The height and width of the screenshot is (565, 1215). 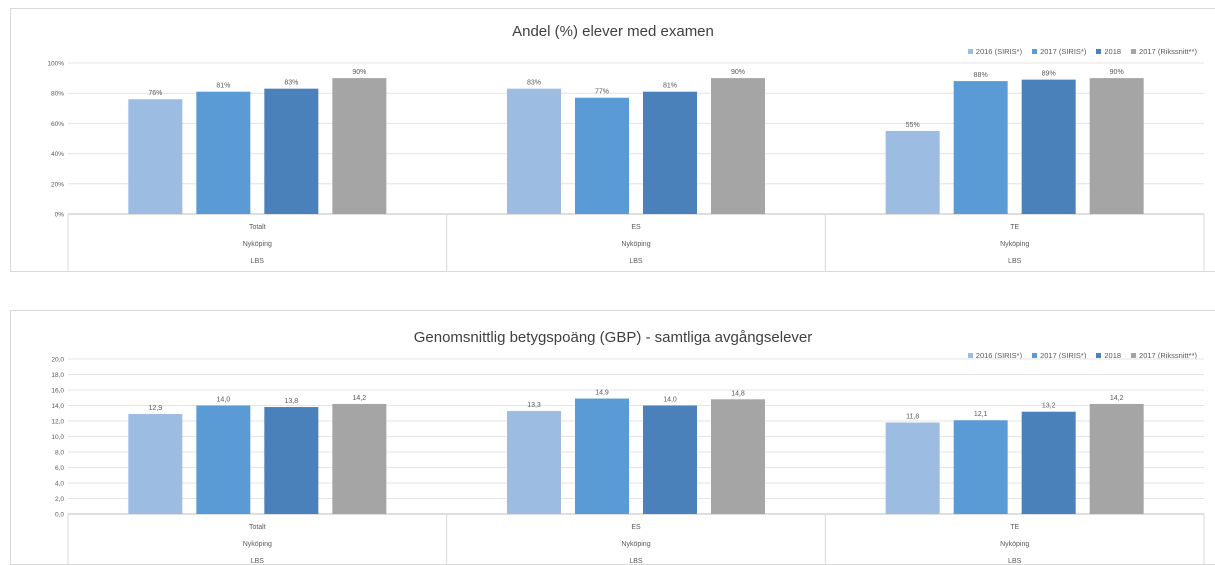 What do you see at coordinates (57, 406) in the screenshot?
I see `y-tick-label: 14,0` at bounding box center [57, 406].